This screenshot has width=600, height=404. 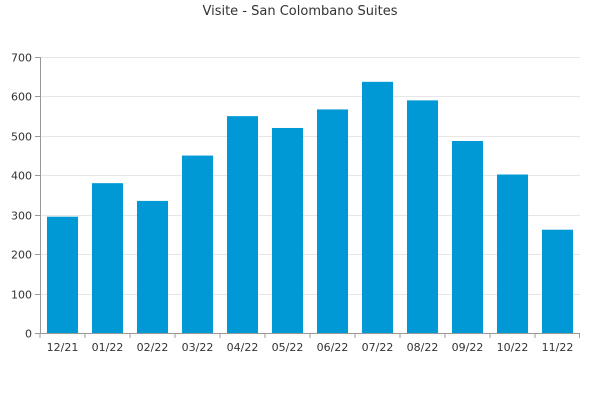 I want to click on x-tick-label: 04/22, so click(x=243, y=347).